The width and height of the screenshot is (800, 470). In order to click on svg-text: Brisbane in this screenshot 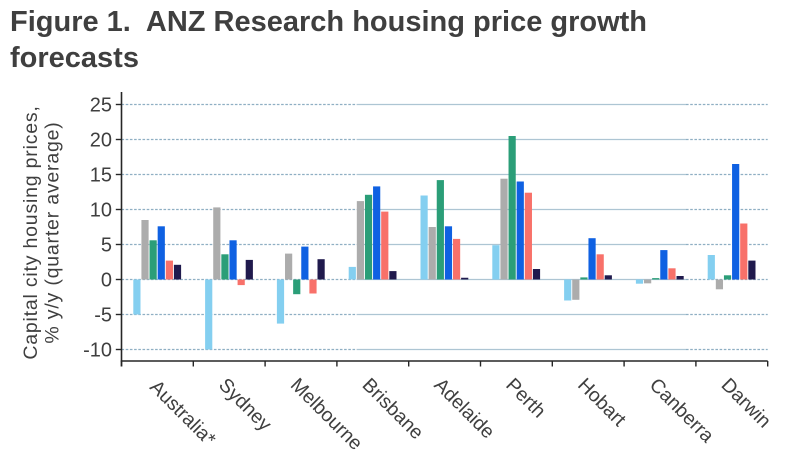, I will do `click(393, 409)`.